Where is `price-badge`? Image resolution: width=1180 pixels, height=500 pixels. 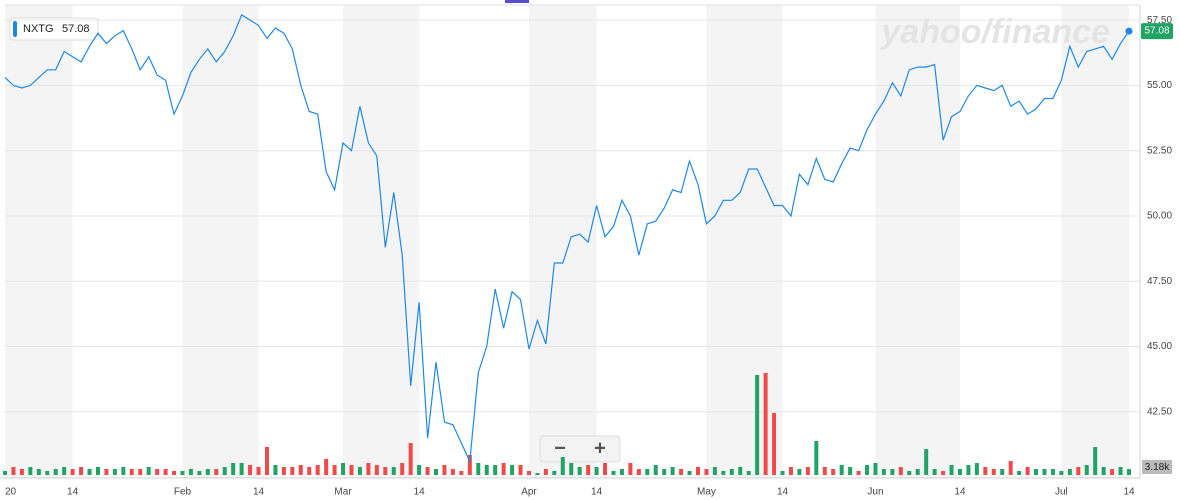
price-badge is located at coordinates (1157, 31).